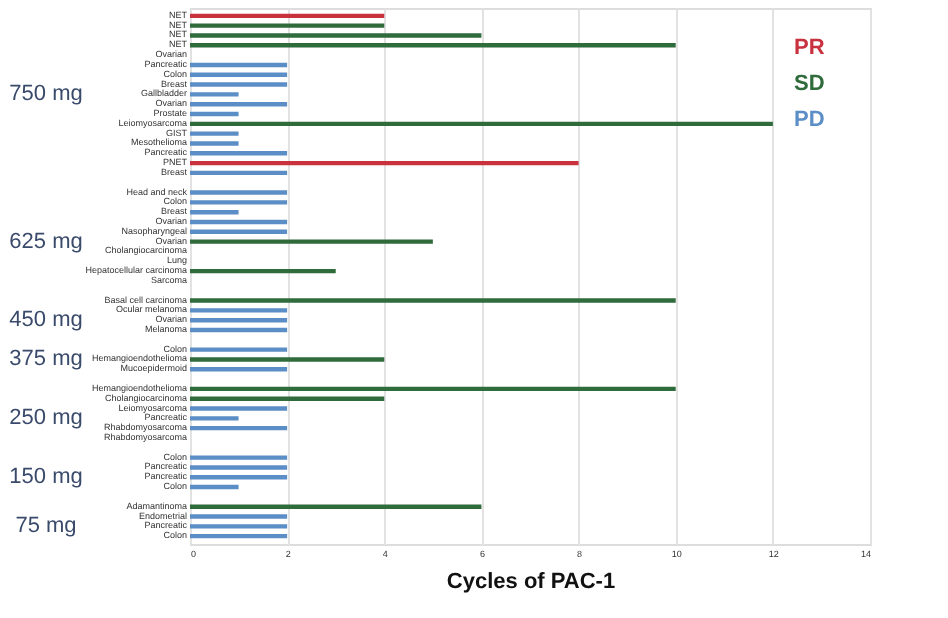 The height and width of the screenshot is (618, 948). What do you see at coordinates (46, 320) in the screenshot?
I see `text: 450 mg` at bounding box center [46, 320].